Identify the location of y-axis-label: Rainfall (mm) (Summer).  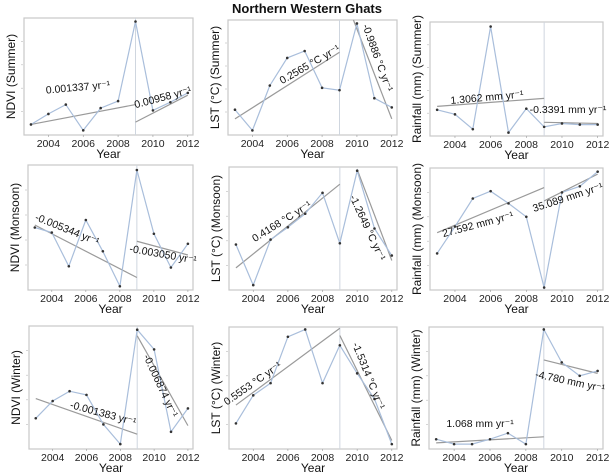
(417, 79).